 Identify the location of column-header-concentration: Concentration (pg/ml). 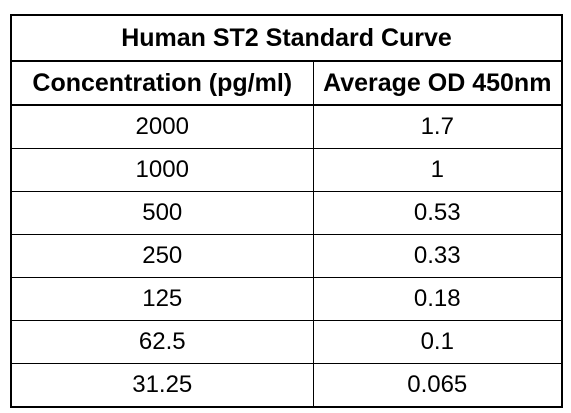
(162, 83).